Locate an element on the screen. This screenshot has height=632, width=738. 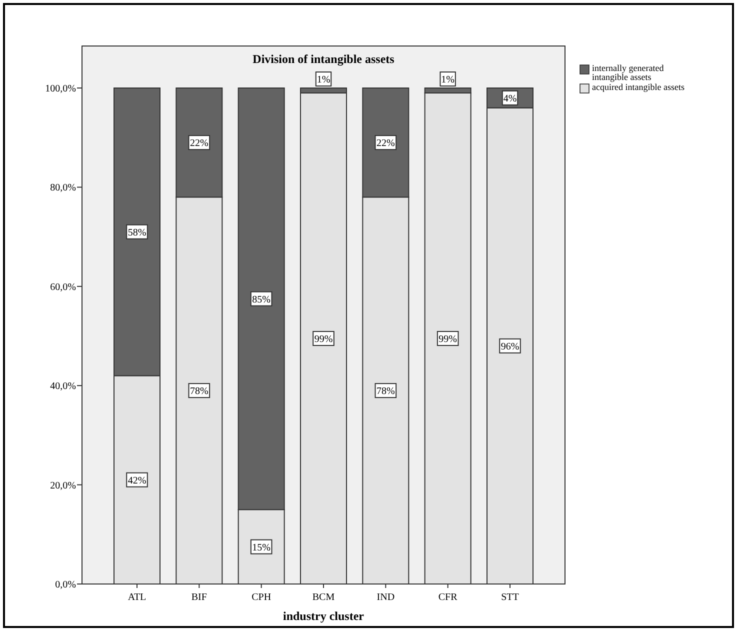
legend-label: acquired intangible assets is located at coordinates (638, 87).